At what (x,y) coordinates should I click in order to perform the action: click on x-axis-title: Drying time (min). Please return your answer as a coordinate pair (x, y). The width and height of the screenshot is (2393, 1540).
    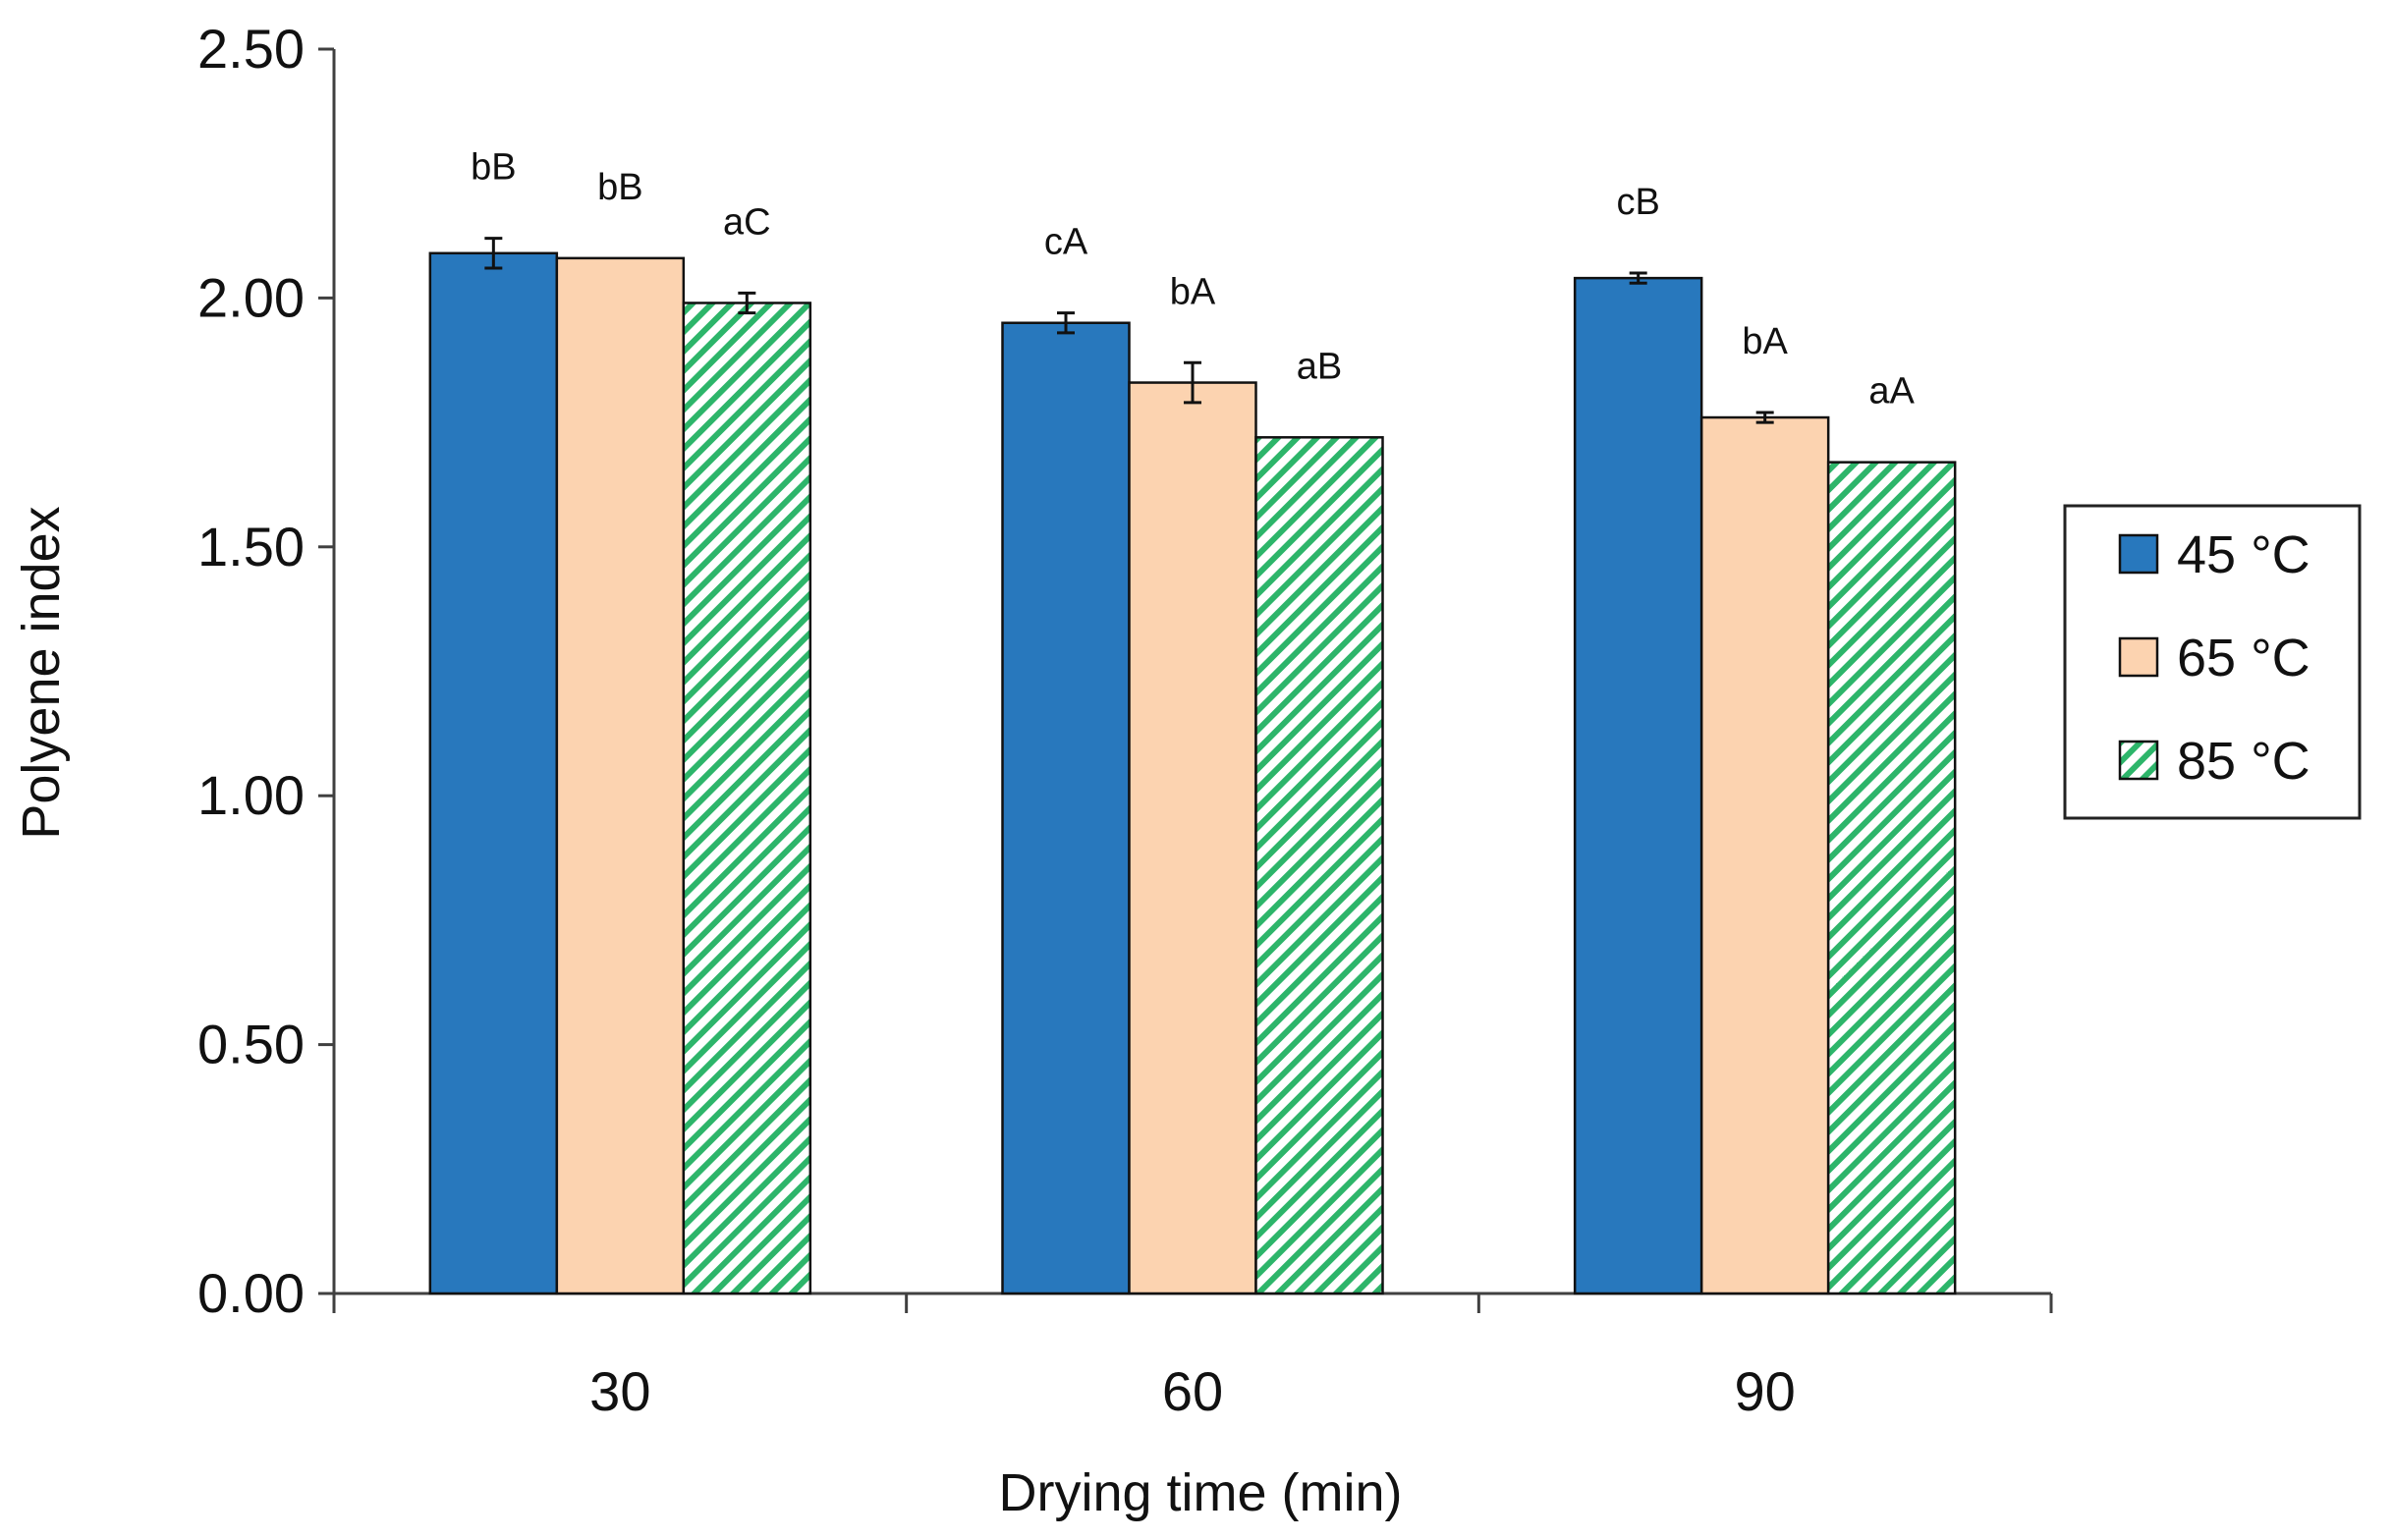
    Looking at the image, I should click on (1200, 1492).